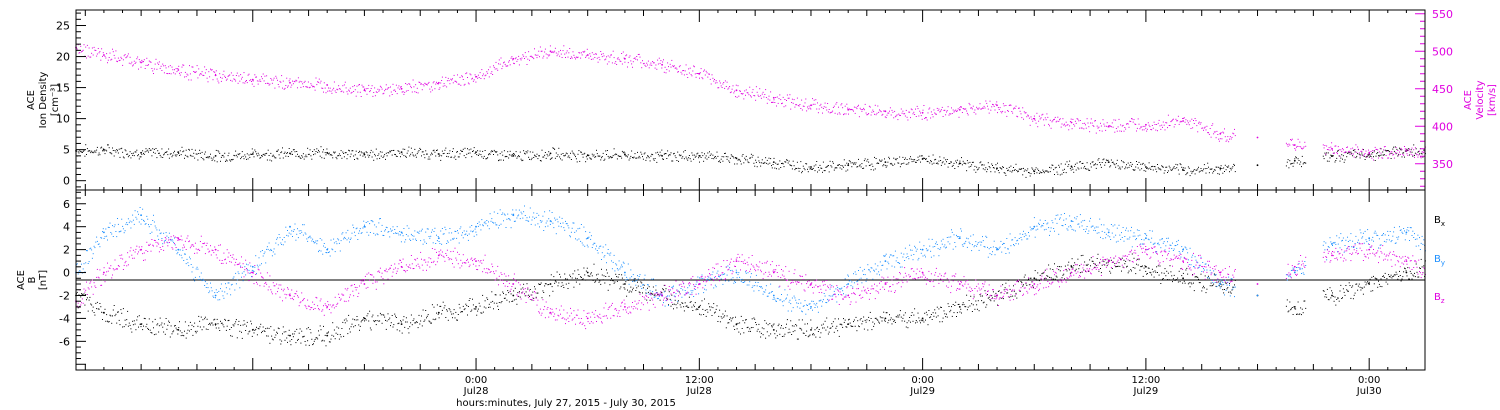  Describe the element at coordinates (1071, 221) in the screenshot. I see `by-point` at that location.